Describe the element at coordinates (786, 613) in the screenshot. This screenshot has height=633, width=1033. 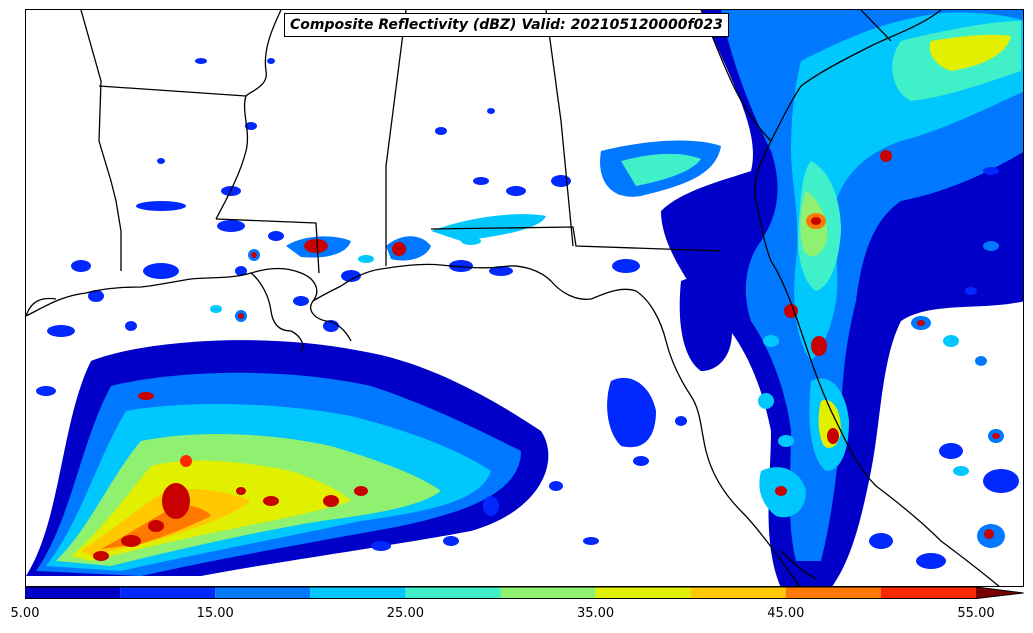
I see `colorbar-tick-label: 45.00` at that location.